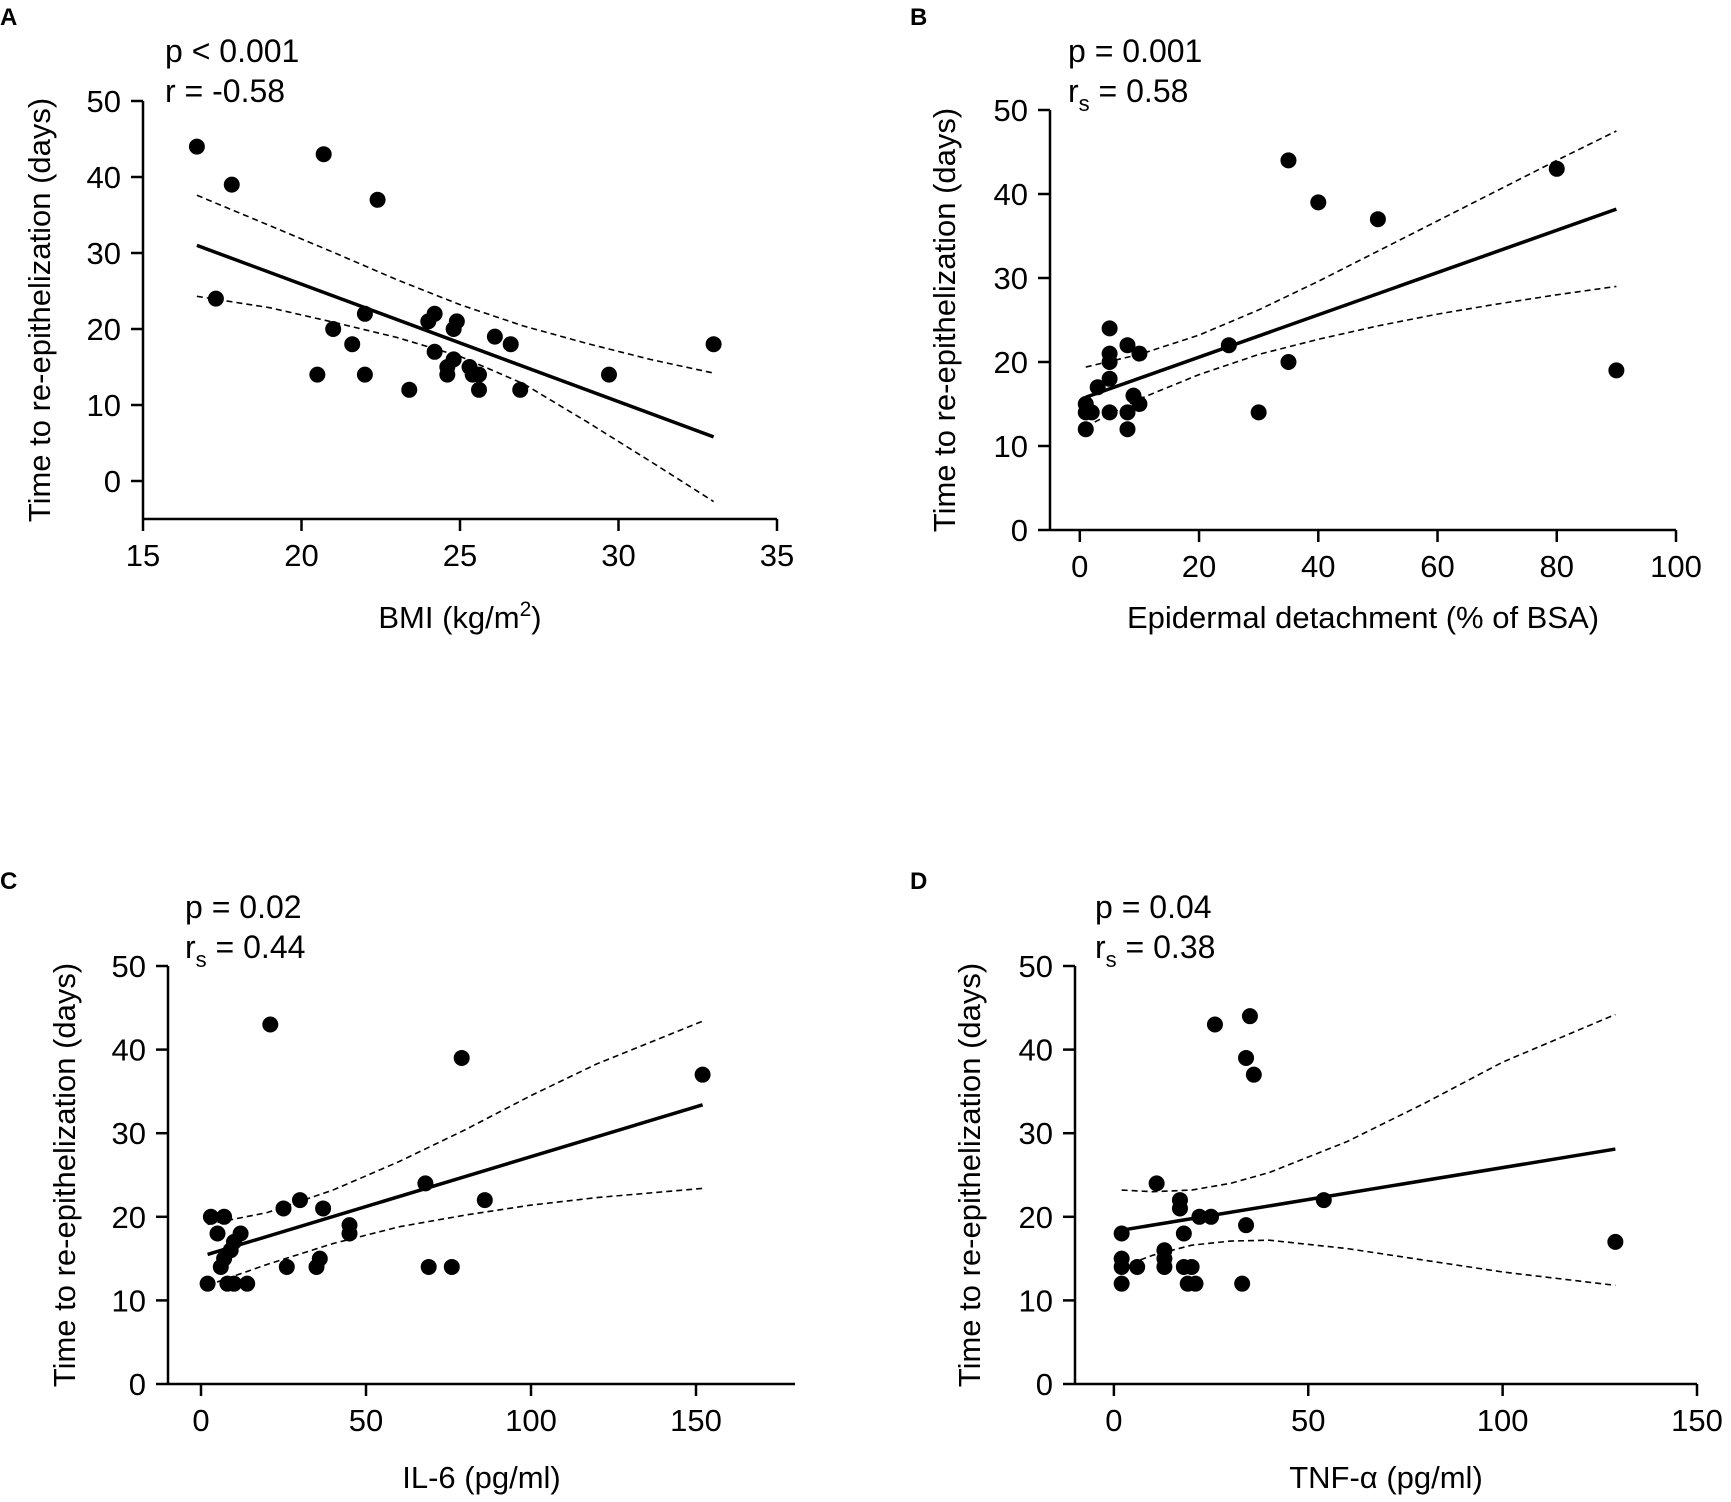 This screenshot has height=1502, width=1731. What do you see at coordinates (777, 555) in the screenshot?
I see `x-tick-label: 35` at bounding box center [777, 555].